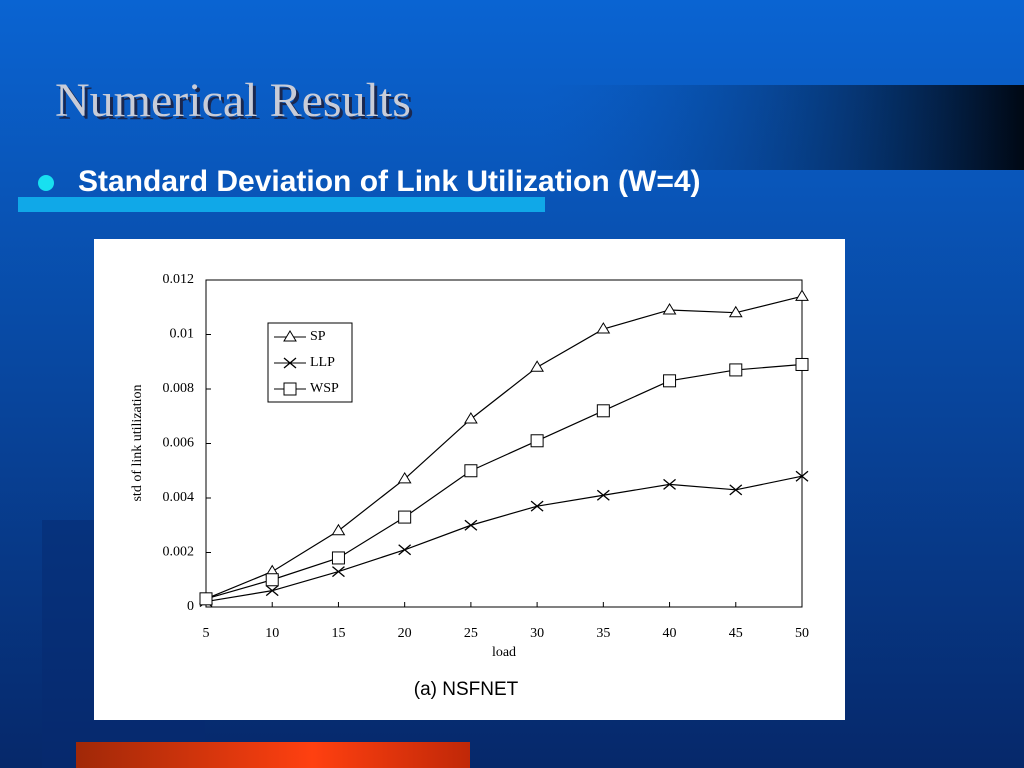 This screenshot has height=768, width=1024. Describe the element at coordinates (236, 103) in the screenshot. I see `title-shadow: Numerical Results` at that location.